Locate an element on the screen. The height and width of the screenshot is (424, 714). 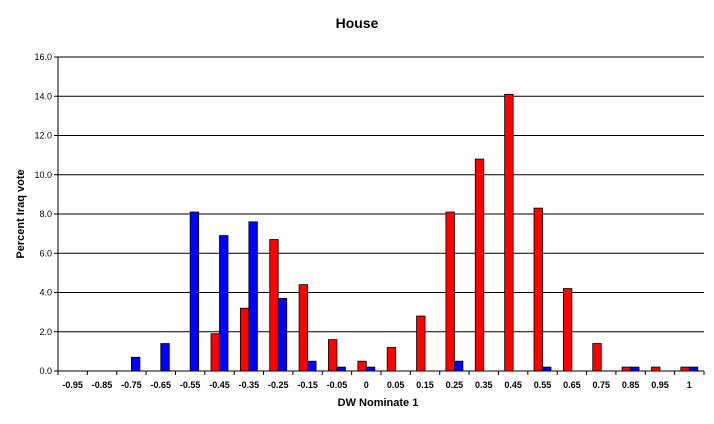
y-tick-label: 6.0 is located at coordinates (45, 253).